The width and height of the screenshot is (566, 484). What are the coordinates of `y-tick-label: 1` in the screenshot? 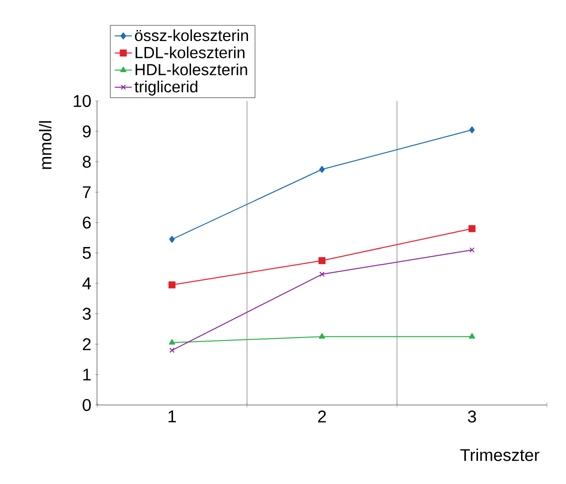 It's located at (87, 374).